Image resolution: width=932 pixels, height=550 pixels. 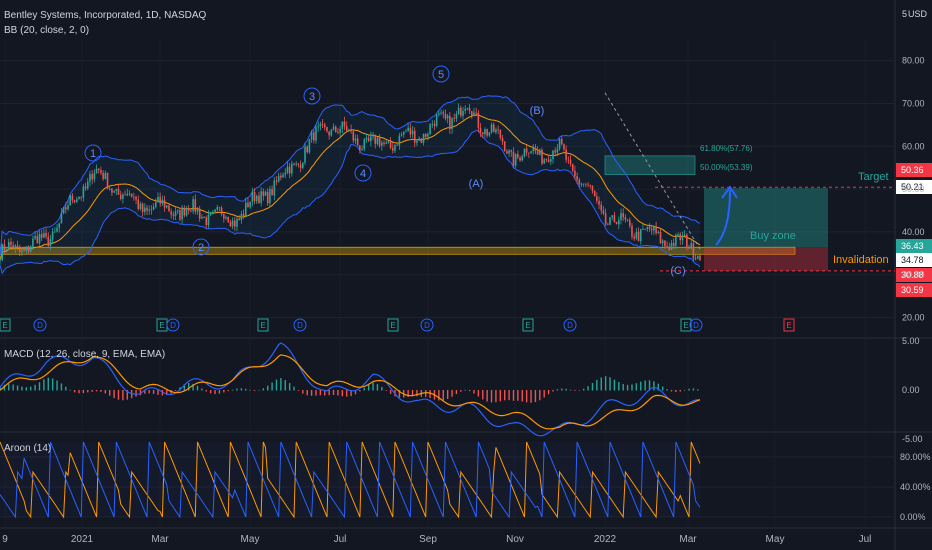 I want to click on bb-indicator-label: BB (20, close, 2, 0), so click(x=46, y=30).